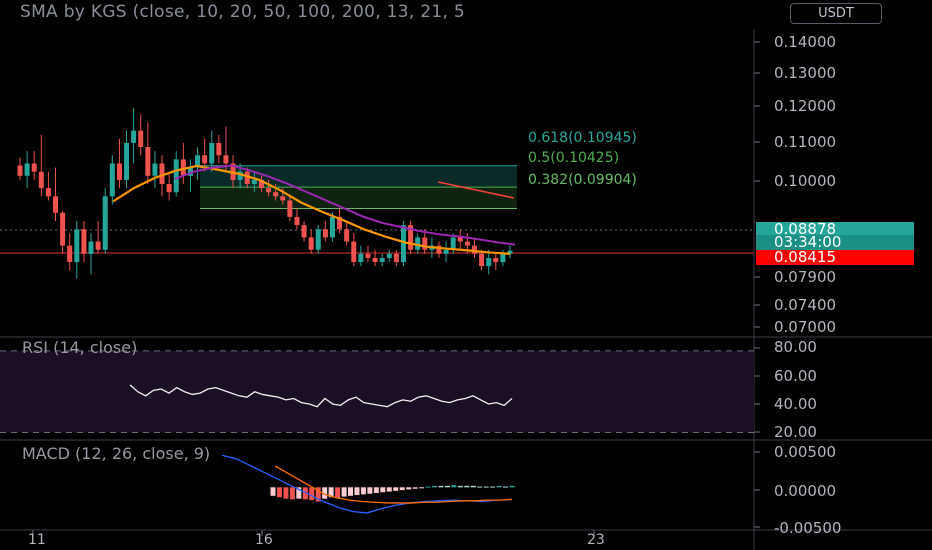 The image size is (932, 550). Describe the element at coordinates (805, 452) in the screenshot. I see `macd-tick: 0.00500` at that location.